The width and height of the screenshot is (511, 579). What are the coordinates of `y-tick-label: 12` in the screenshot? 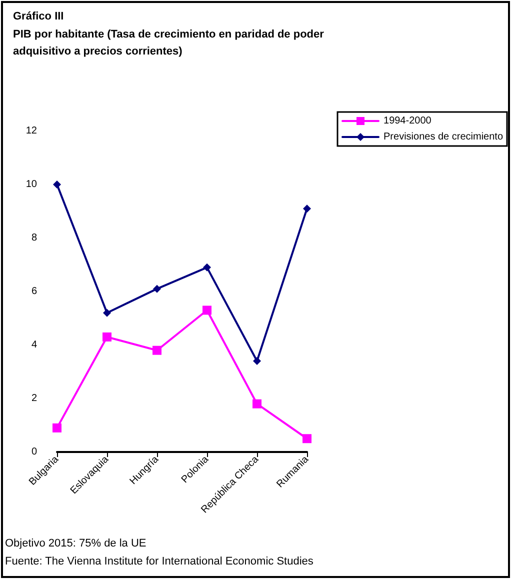 It's located at (32, 131).